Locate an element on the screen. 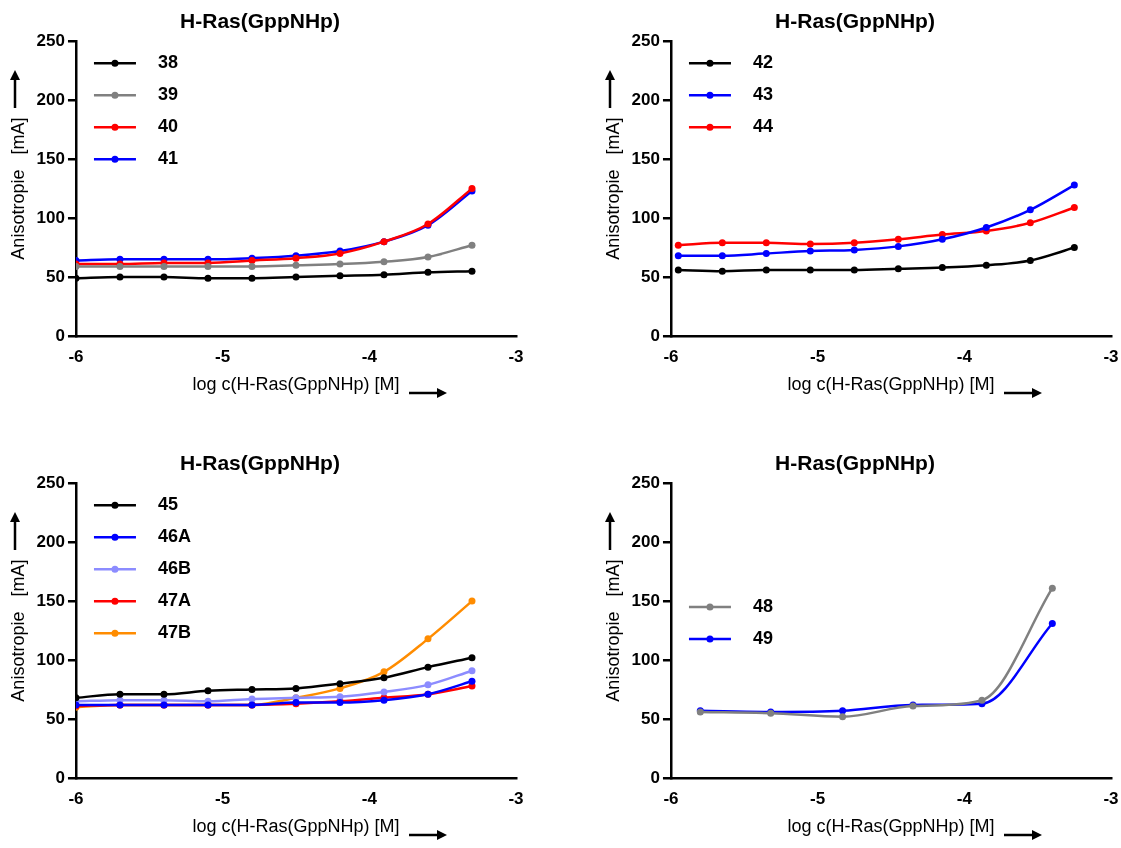 This screenshot has width=1121, height=848. legend-label: 42 is located at coordinates (762, 62).